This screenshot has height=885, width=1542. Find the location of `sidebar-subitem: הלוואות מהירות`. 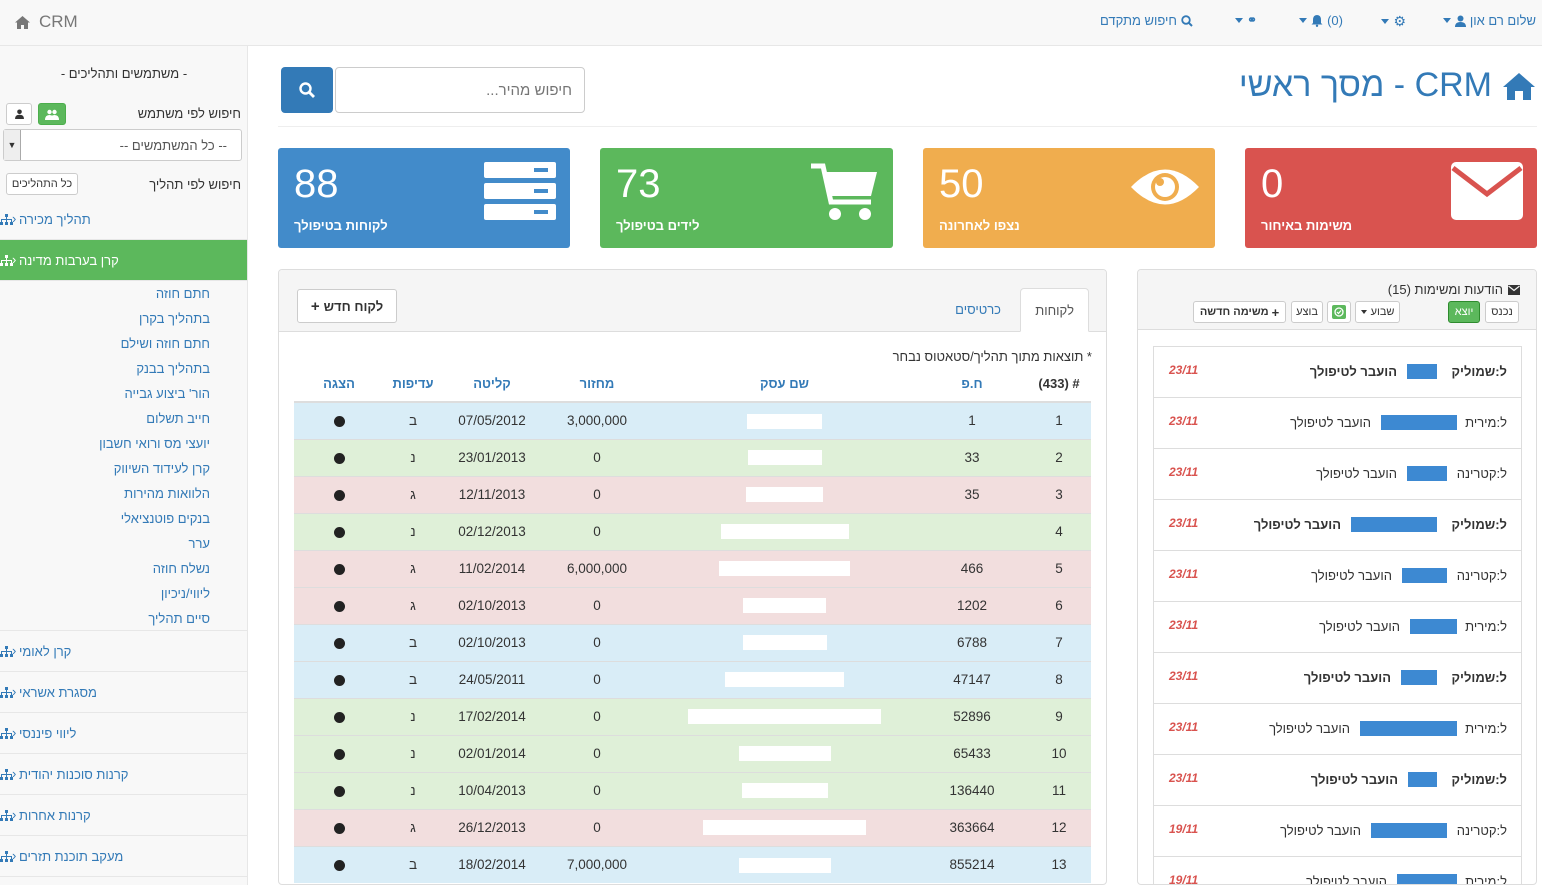

sidebar-subitem: הלוואות מהירות is located at coordinates (167, 493).